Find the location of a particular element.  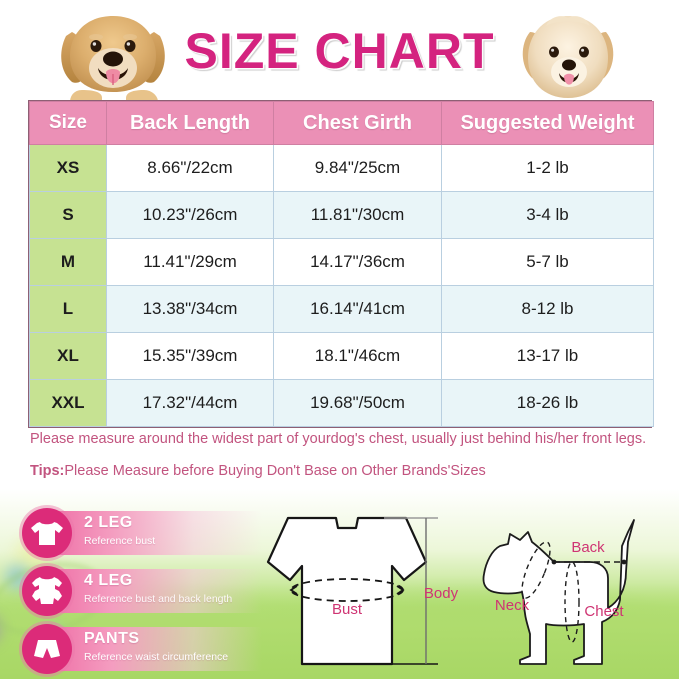

cell-chest-girth: 9.84"/25cm is located at coordinates (357, 168).